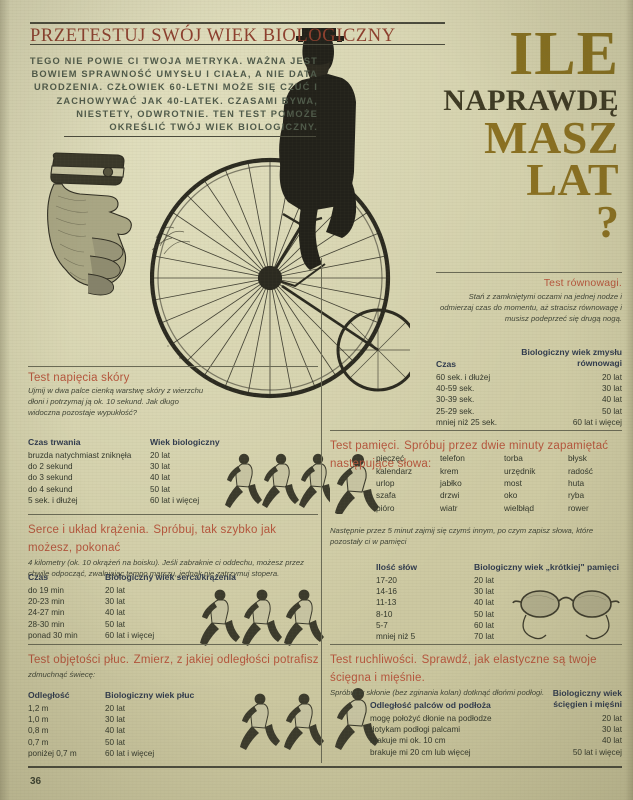 This screenshot has height=800, width=633. What do you see at coordinates (237, 44) in the screenshot?
I see `rule-masthead-bottom` at bounding box center [237, 44].